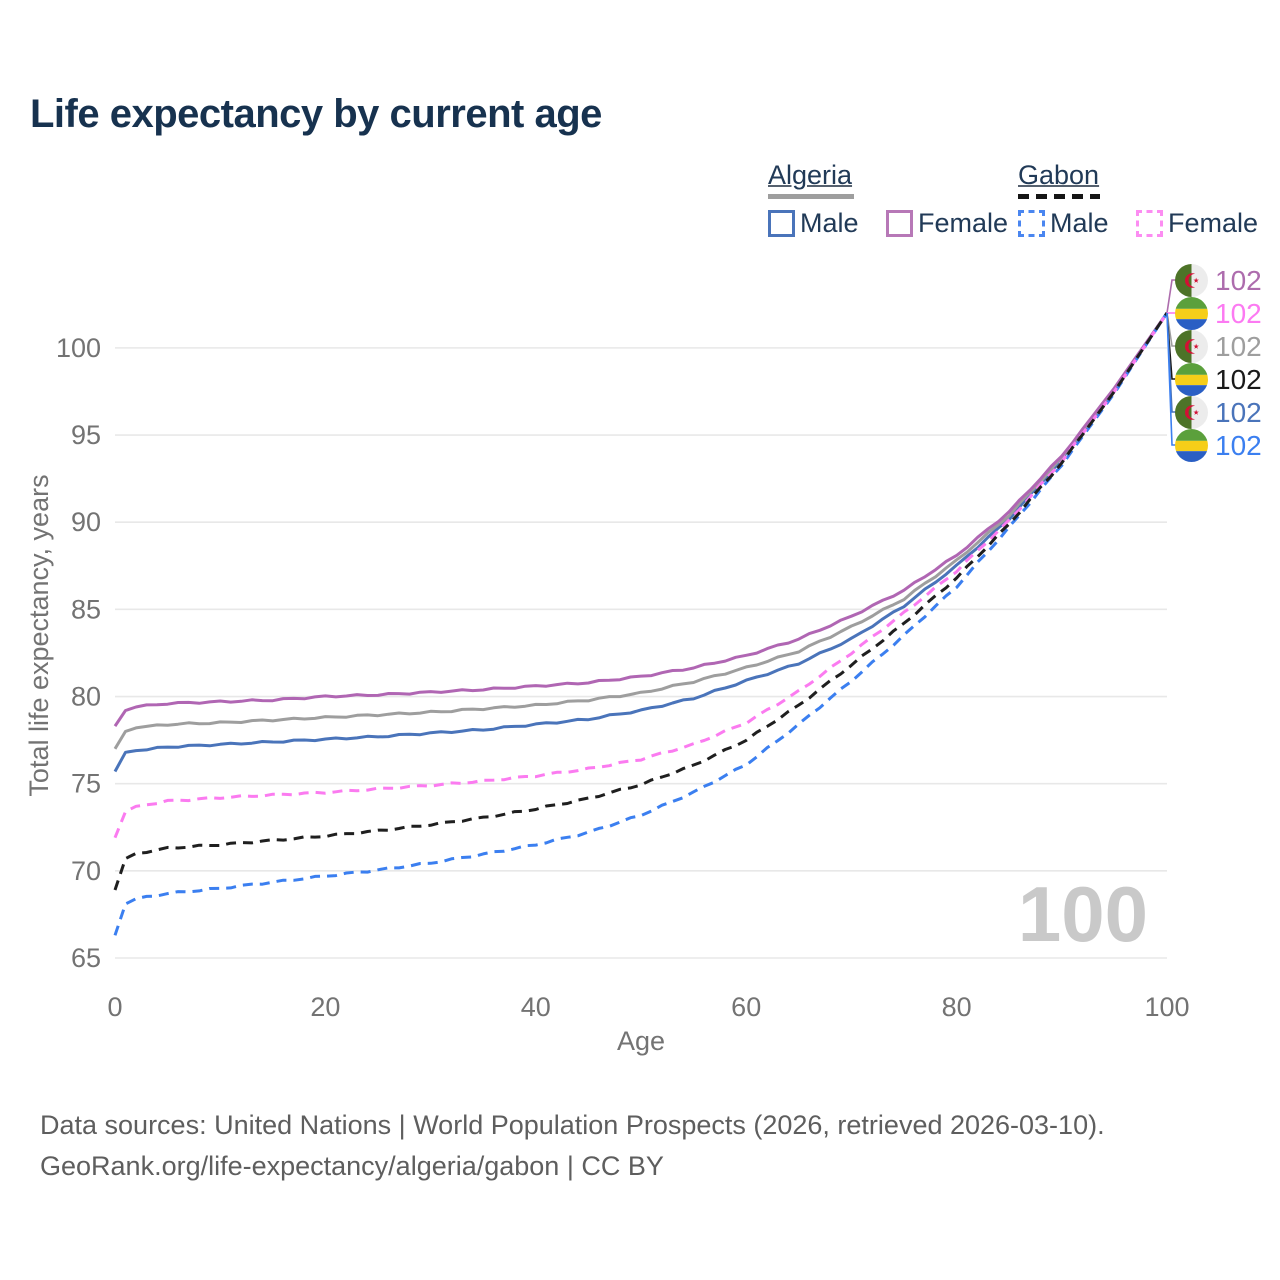  What do you see at coordinates (536, 1007) in the screenshot?
I see `x-tick-label: 40` at bounding box center [536, 1007].